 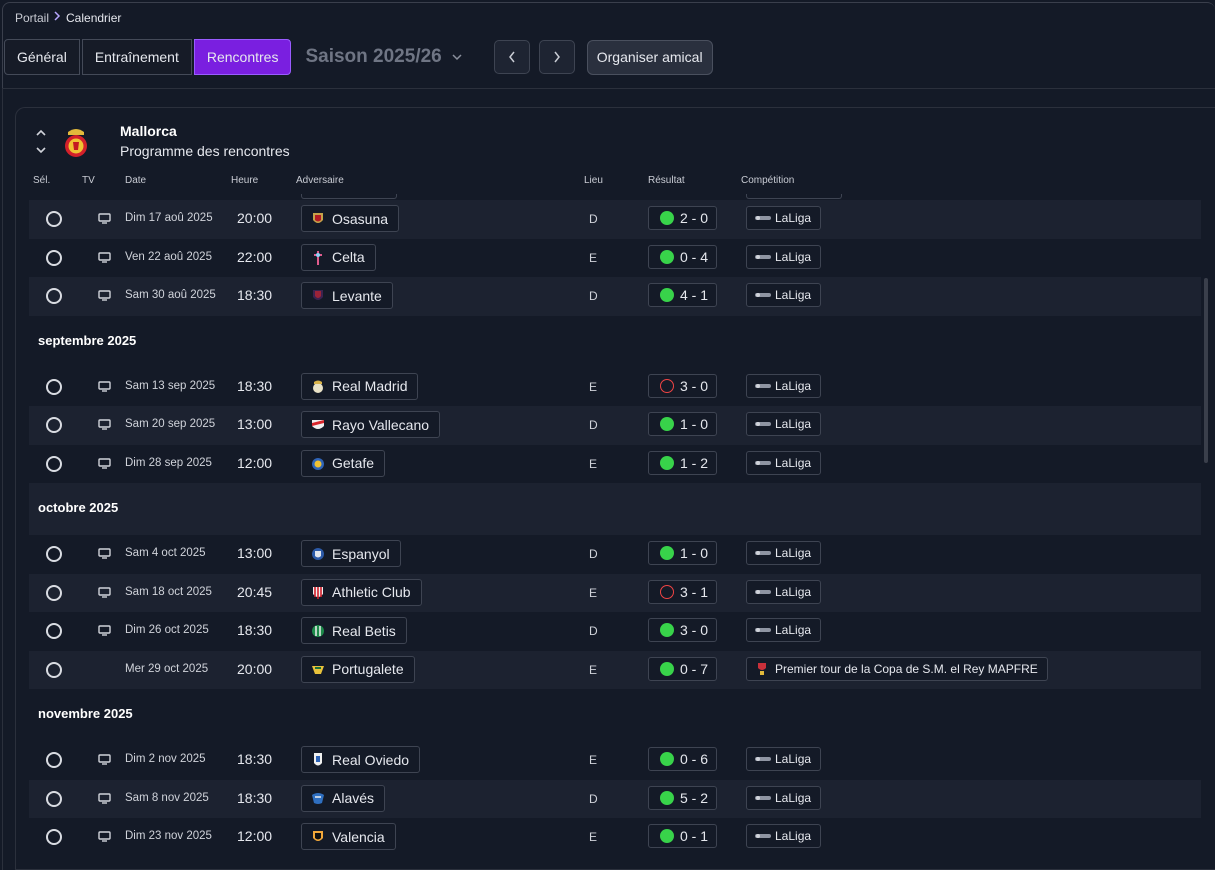 I want to click on opponent-chip: Valencia, so click(x=348, y=836).